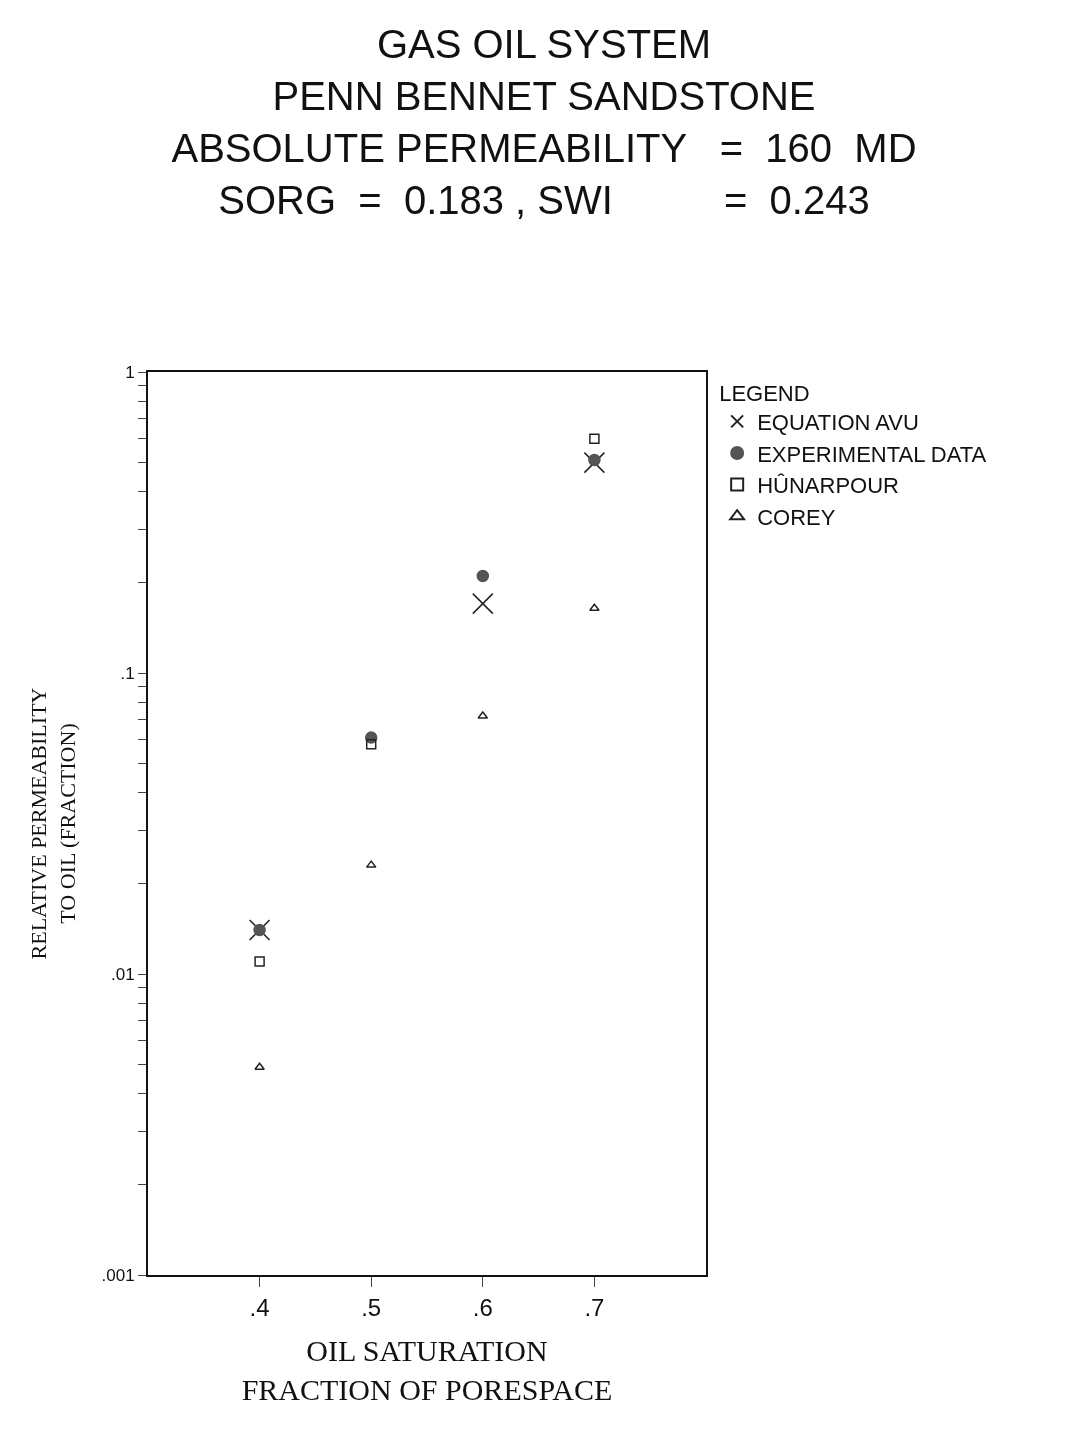 The width and height of the screenshot is (1088, 1447). I want to click on x-tick-label: .4, so click(259, 1307).